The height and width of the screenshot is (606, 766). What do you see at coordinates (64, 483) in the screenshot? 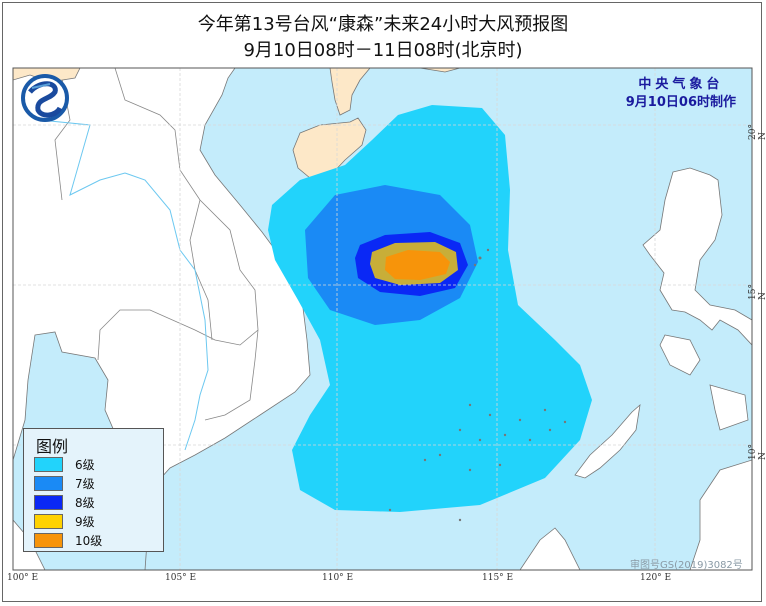
I see `legend-item-7: 7级` at bounding box center [64, 483].